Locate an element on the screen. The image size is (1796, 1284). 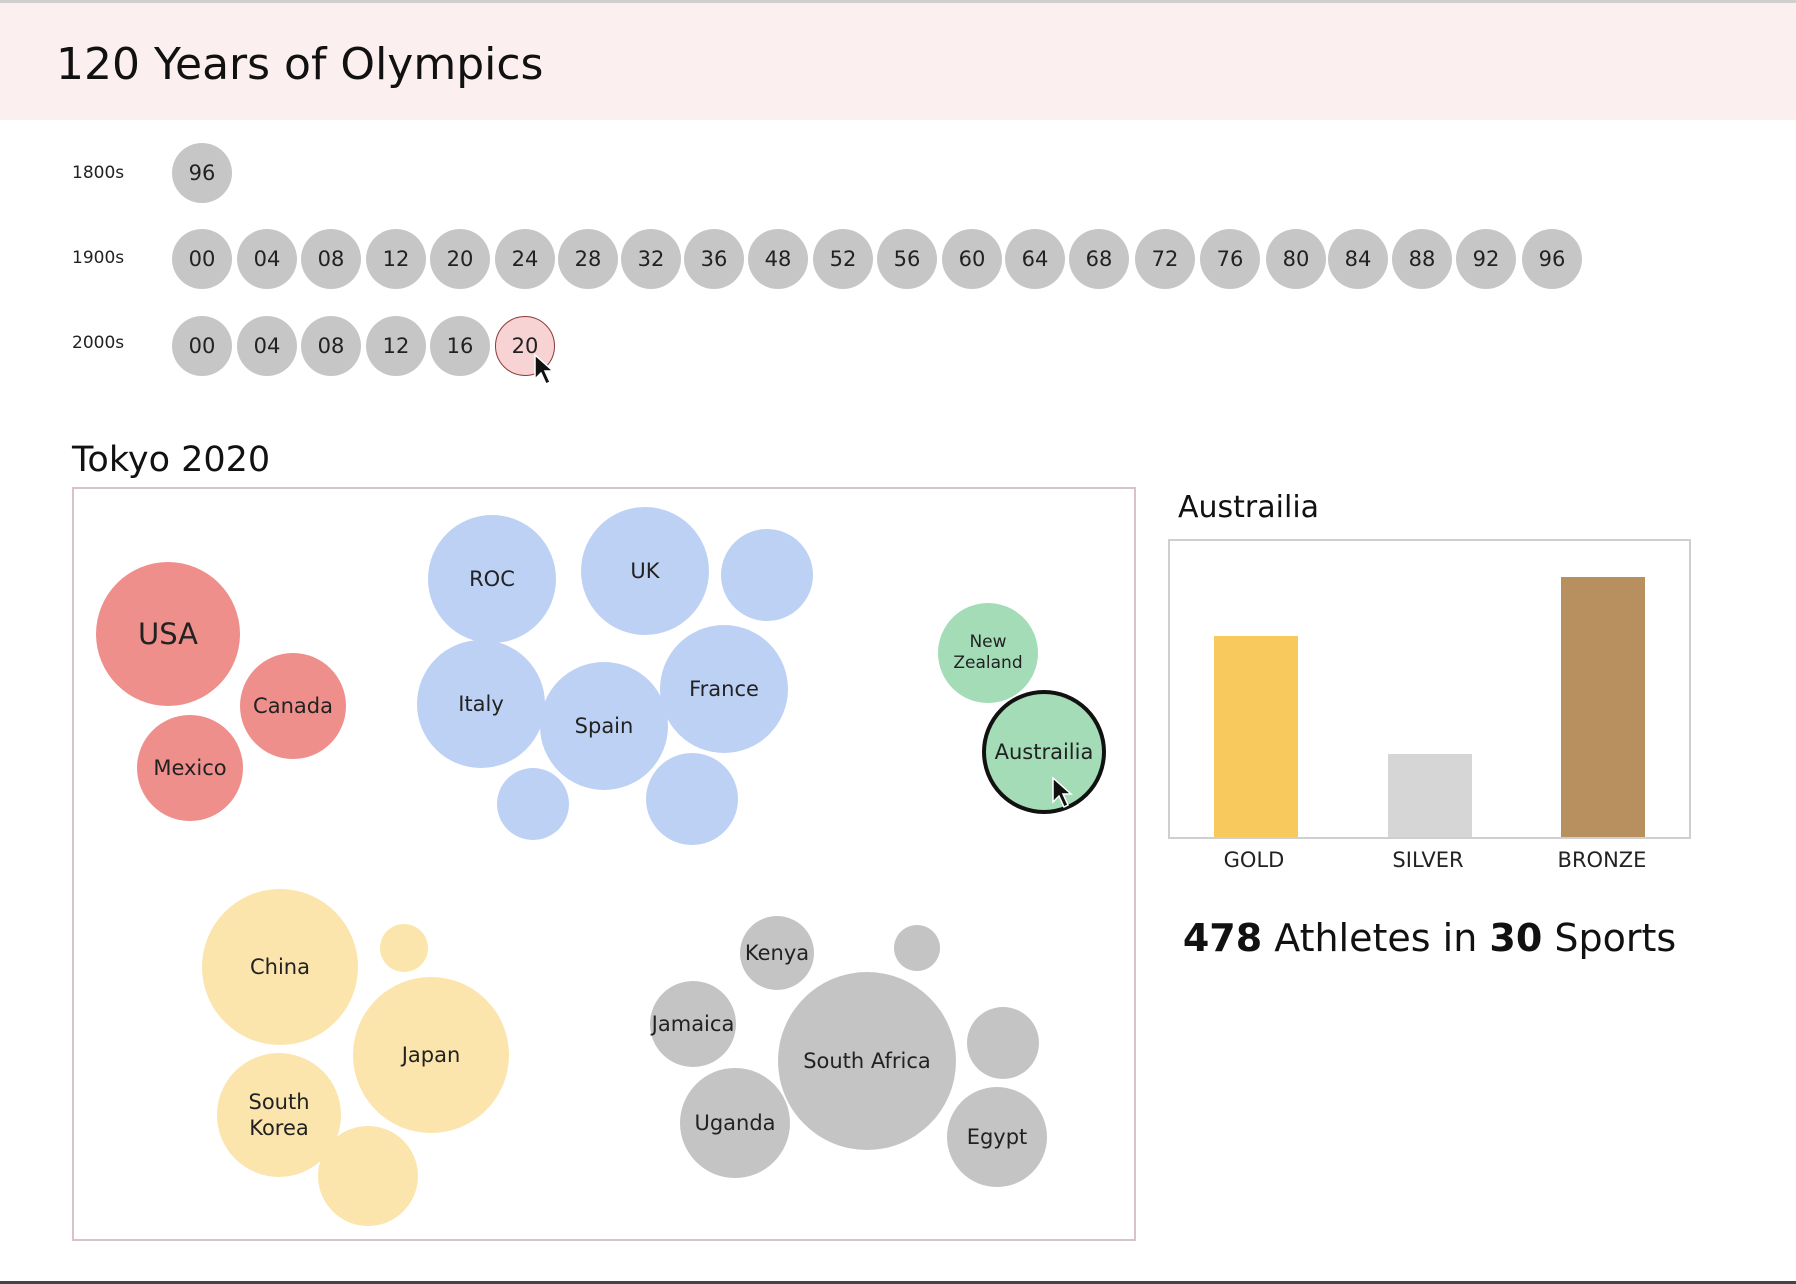
year-button-1908: 08 is located at coordinates (331, 259).